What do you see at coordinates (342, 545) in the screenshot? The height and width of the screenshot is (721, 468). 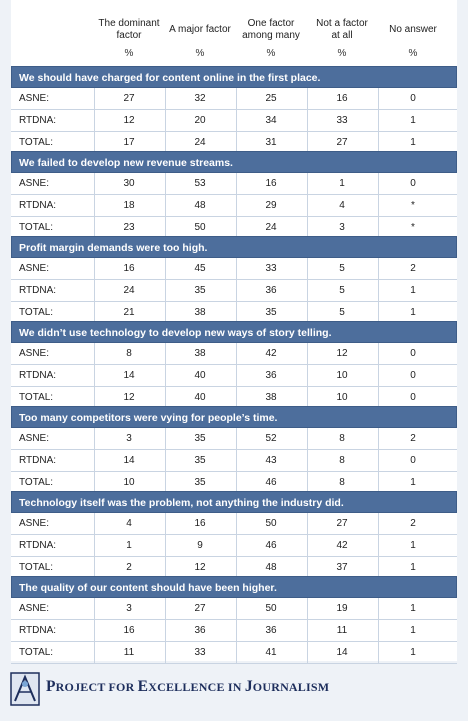 I see `table-cell: 42` at bounding box center [342, 545].